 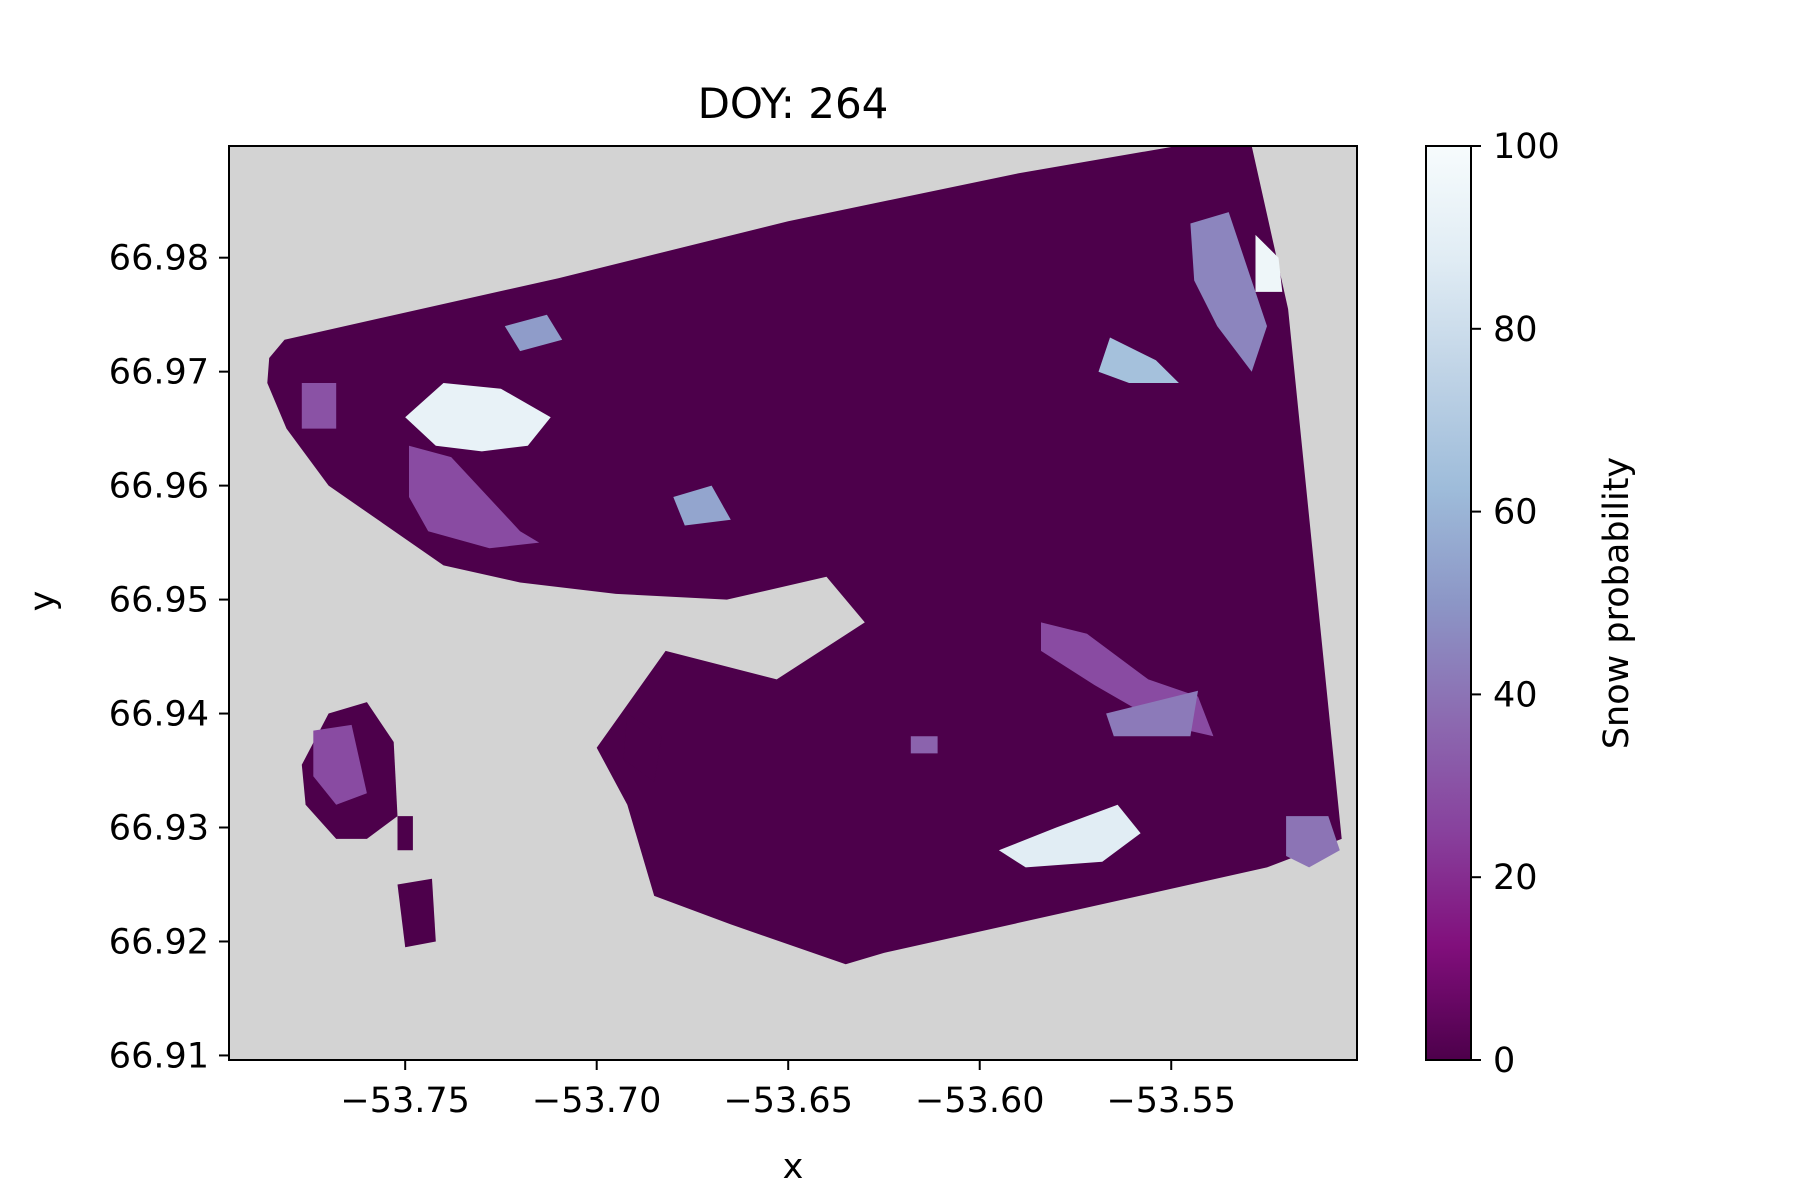 I want to click on chart-title: DOY: 264, so click(x=793, y=103).